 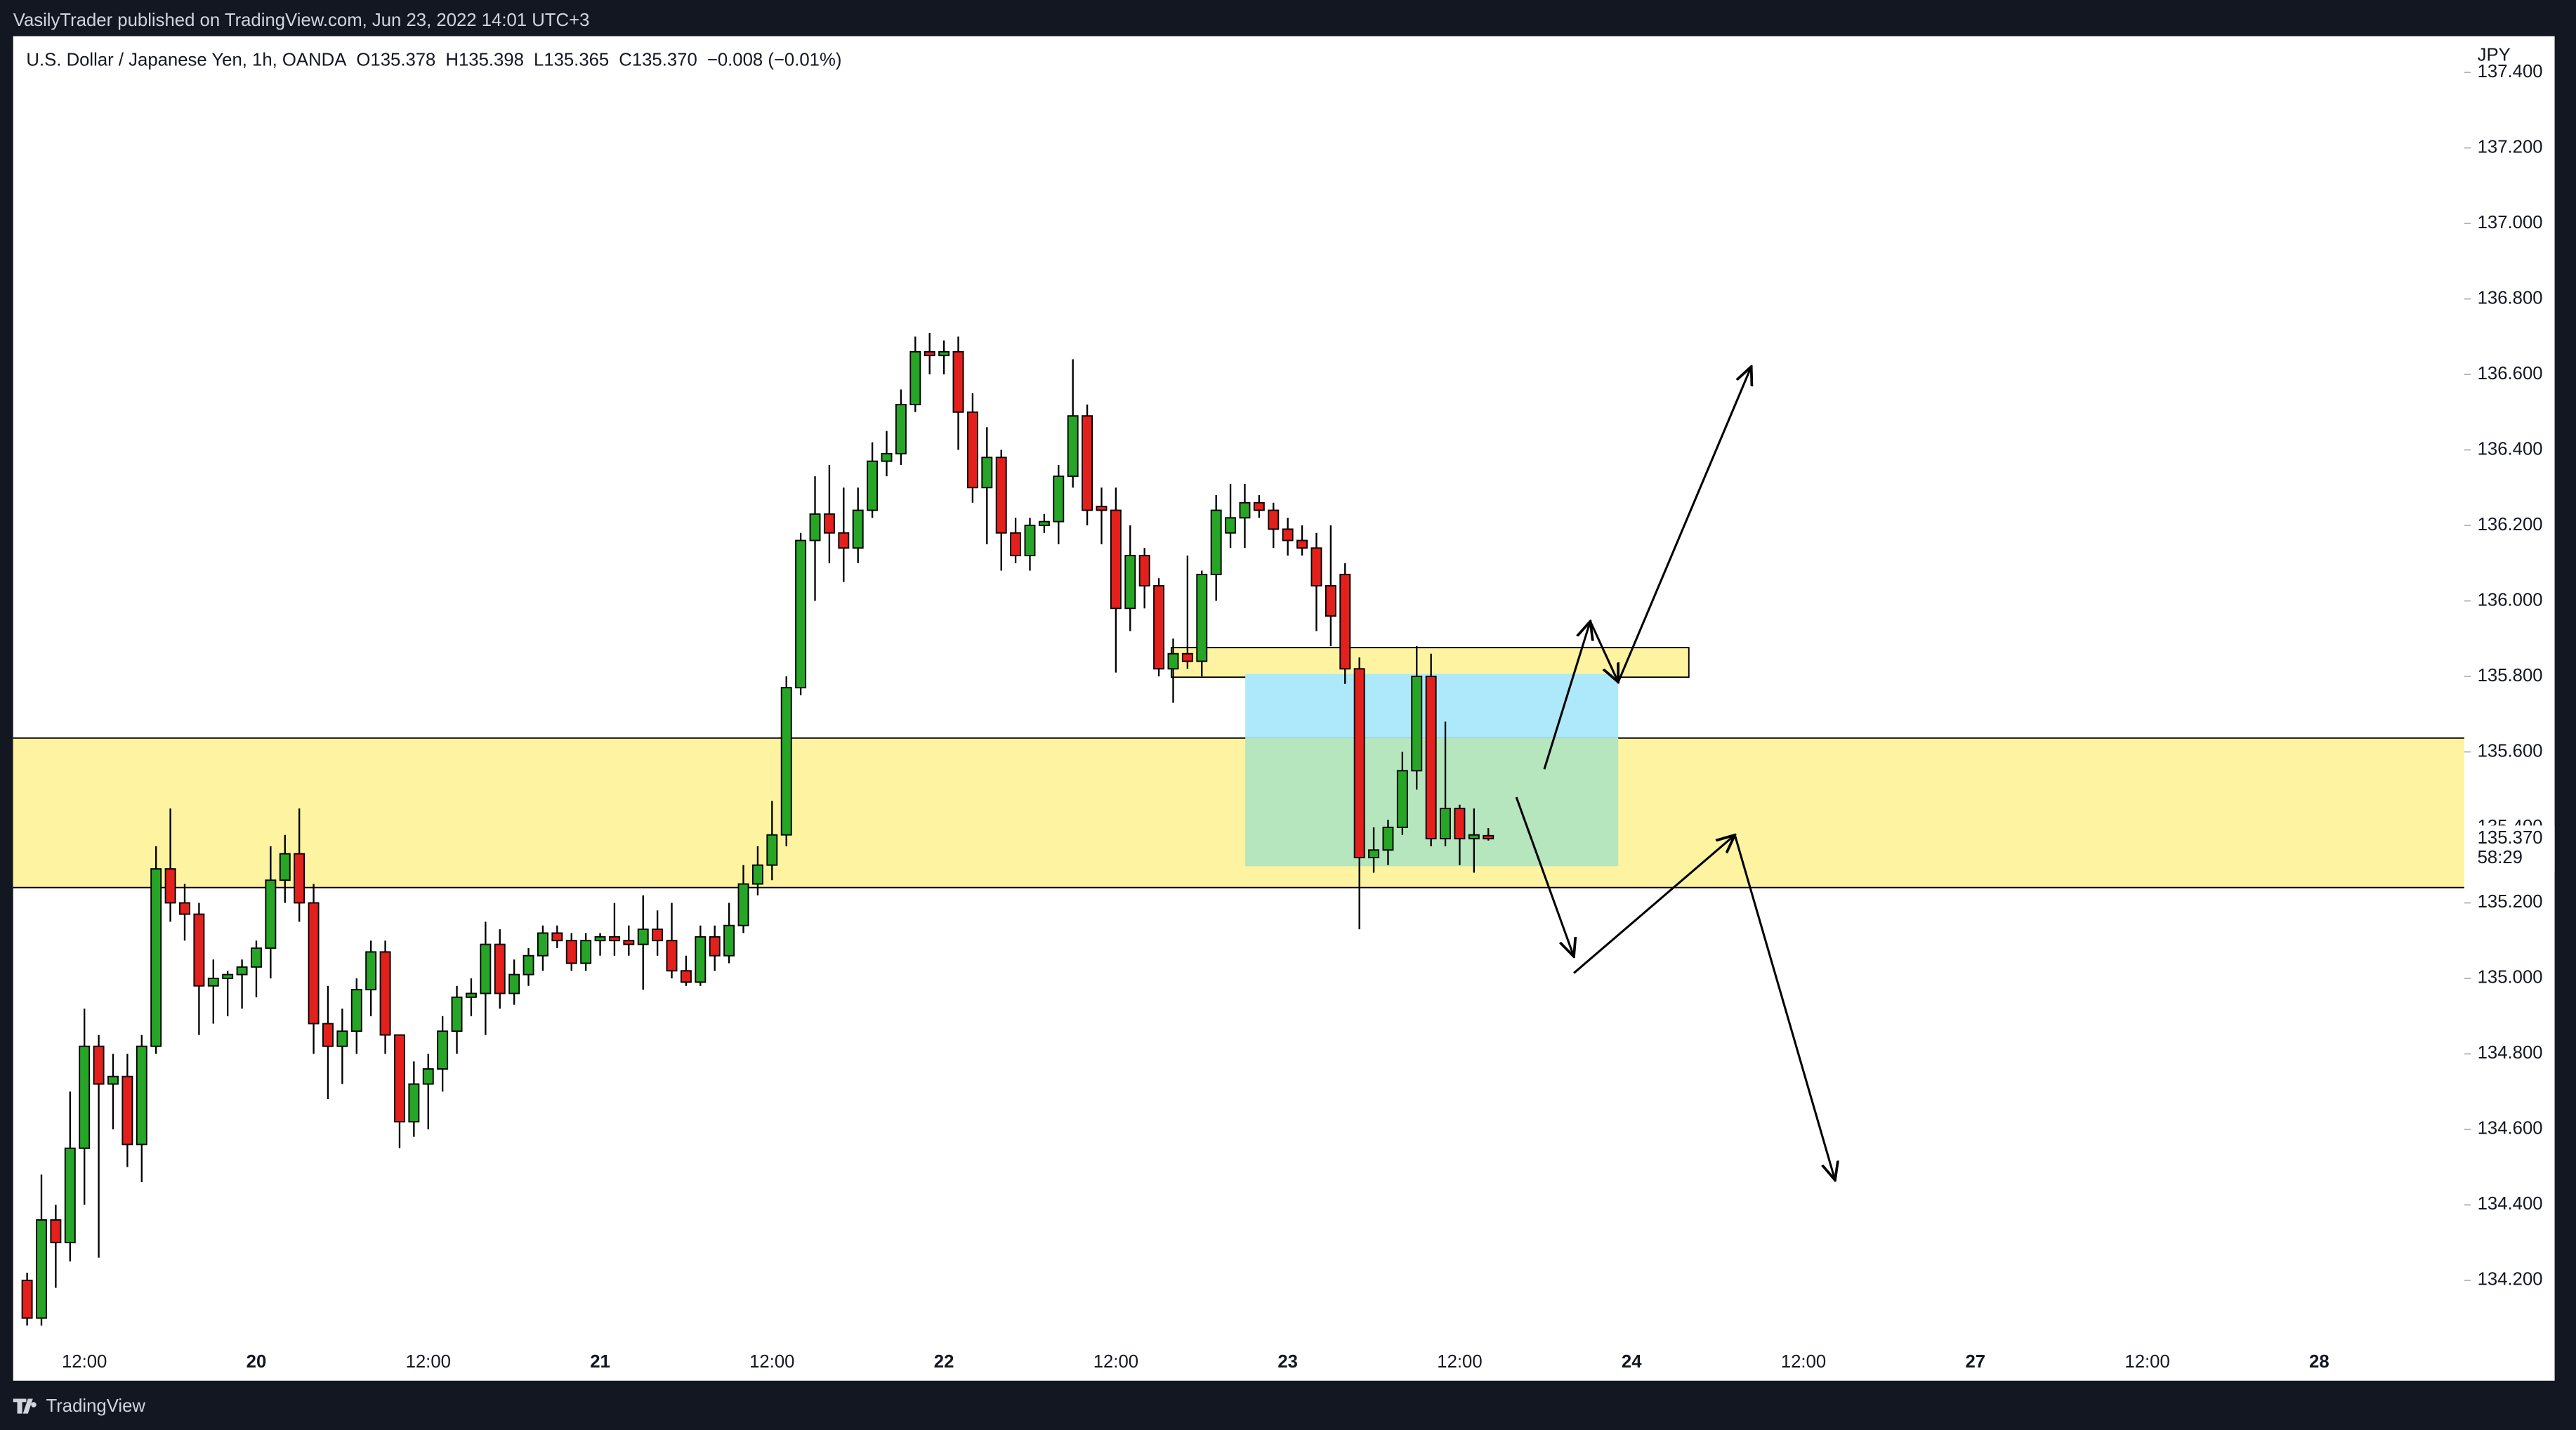 I want to click on currency: JPY, so click(x=2494, y=55).